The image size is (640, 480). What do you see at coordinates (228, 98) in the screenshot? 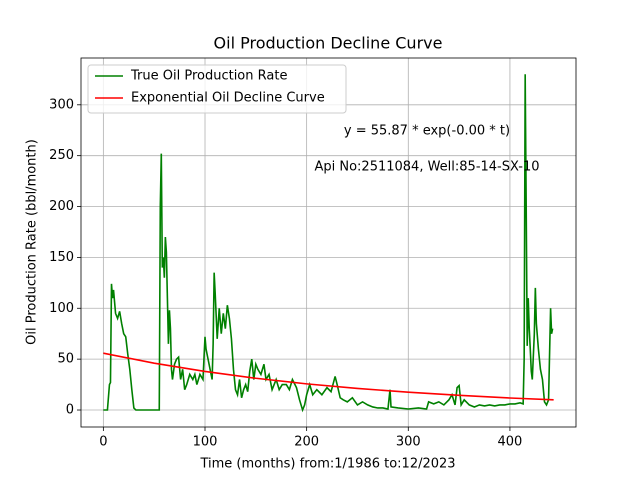
I see `legend-label: Exponential Oil Decline Curve` at bounding box center [228, 98].